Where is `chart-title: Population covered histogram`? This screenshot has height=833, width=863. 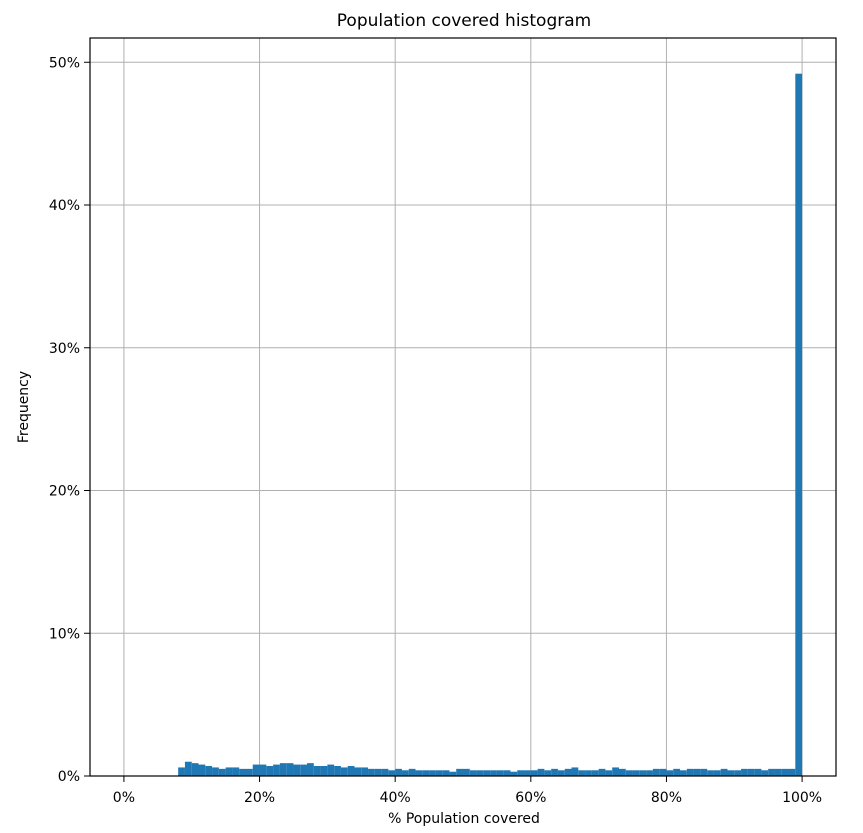
chart-title: Population covered histogram is located at coordinates (464, 21).